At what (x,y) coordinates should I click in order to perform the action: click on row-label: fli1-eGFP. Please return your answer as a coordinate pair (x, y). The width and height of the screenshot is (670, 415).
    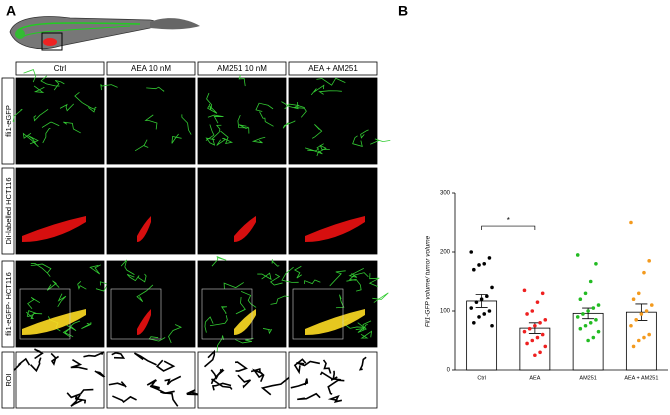
    Looking at the image, I should click on (8, 121).